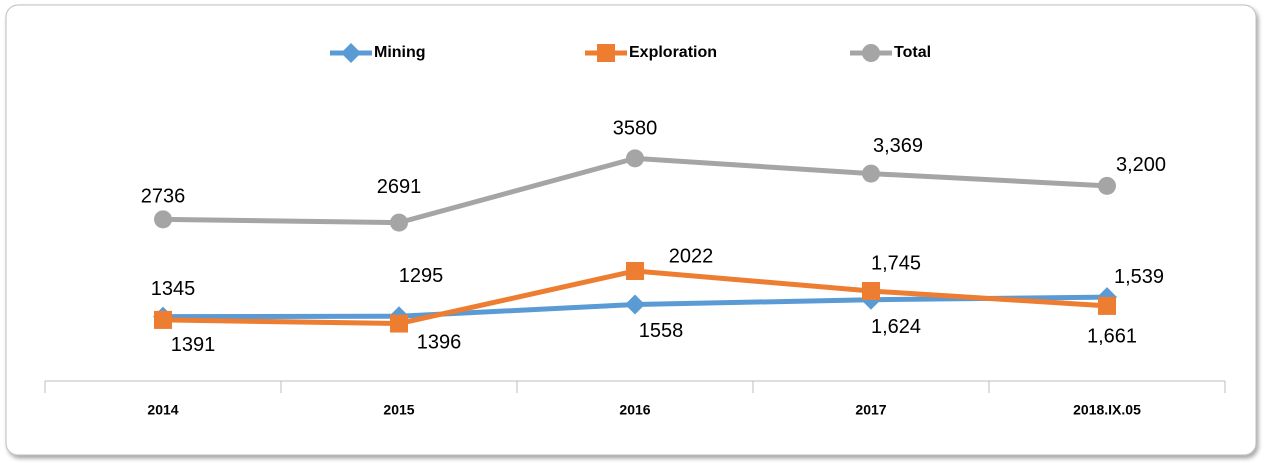  What do you see at coordinates (398, 410) in the screenshot?
I see `x-tick-label: 2015` at bounding box center [398, 410].